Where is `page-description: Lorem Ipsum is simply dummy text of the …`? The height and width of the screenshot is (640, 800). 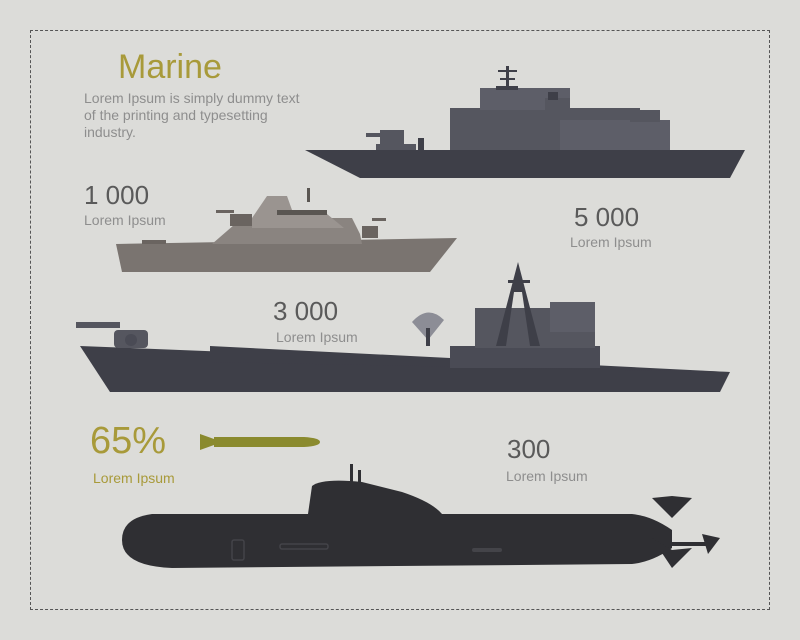
page-description: Lorem Ipsum is simply dummy text of the … is located at coordinates (192, 115).